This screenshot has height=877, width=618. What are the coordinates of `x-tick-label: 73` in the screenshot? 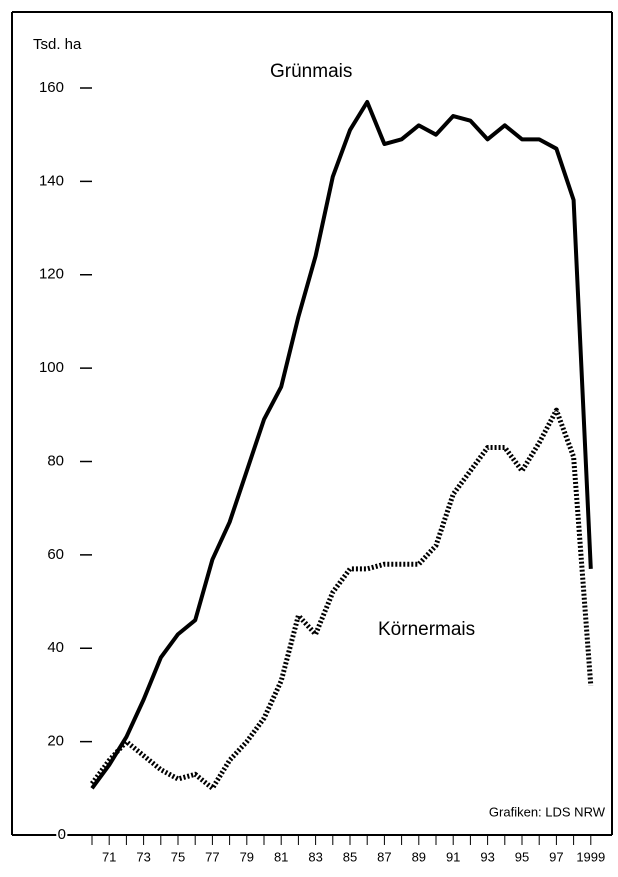 It's located at (143, 856).